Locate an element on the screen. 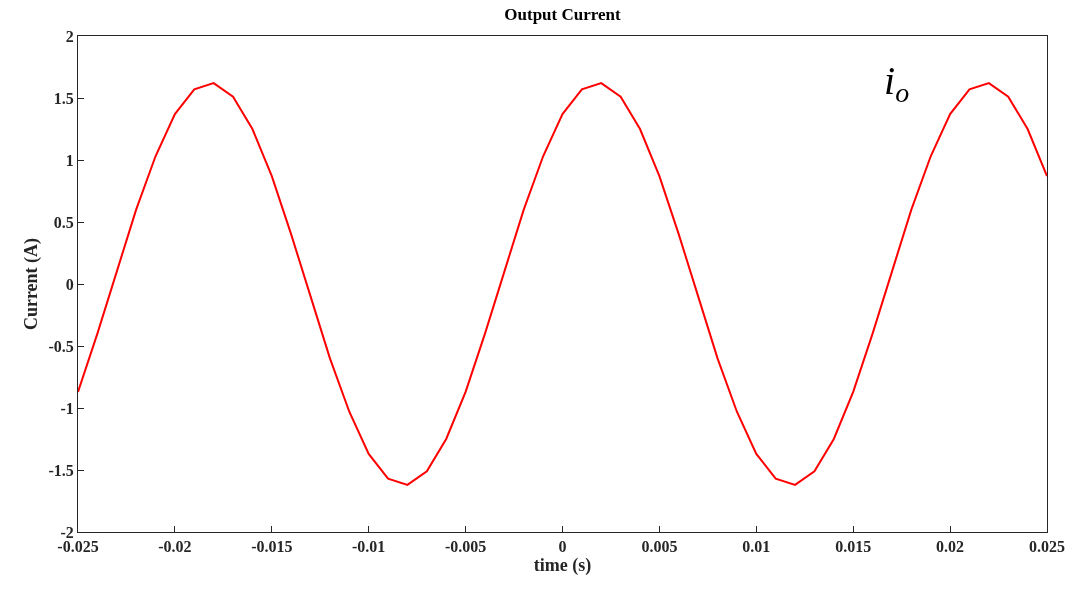  y-axis-title: Current (A) is located at coordinates (31, 284).